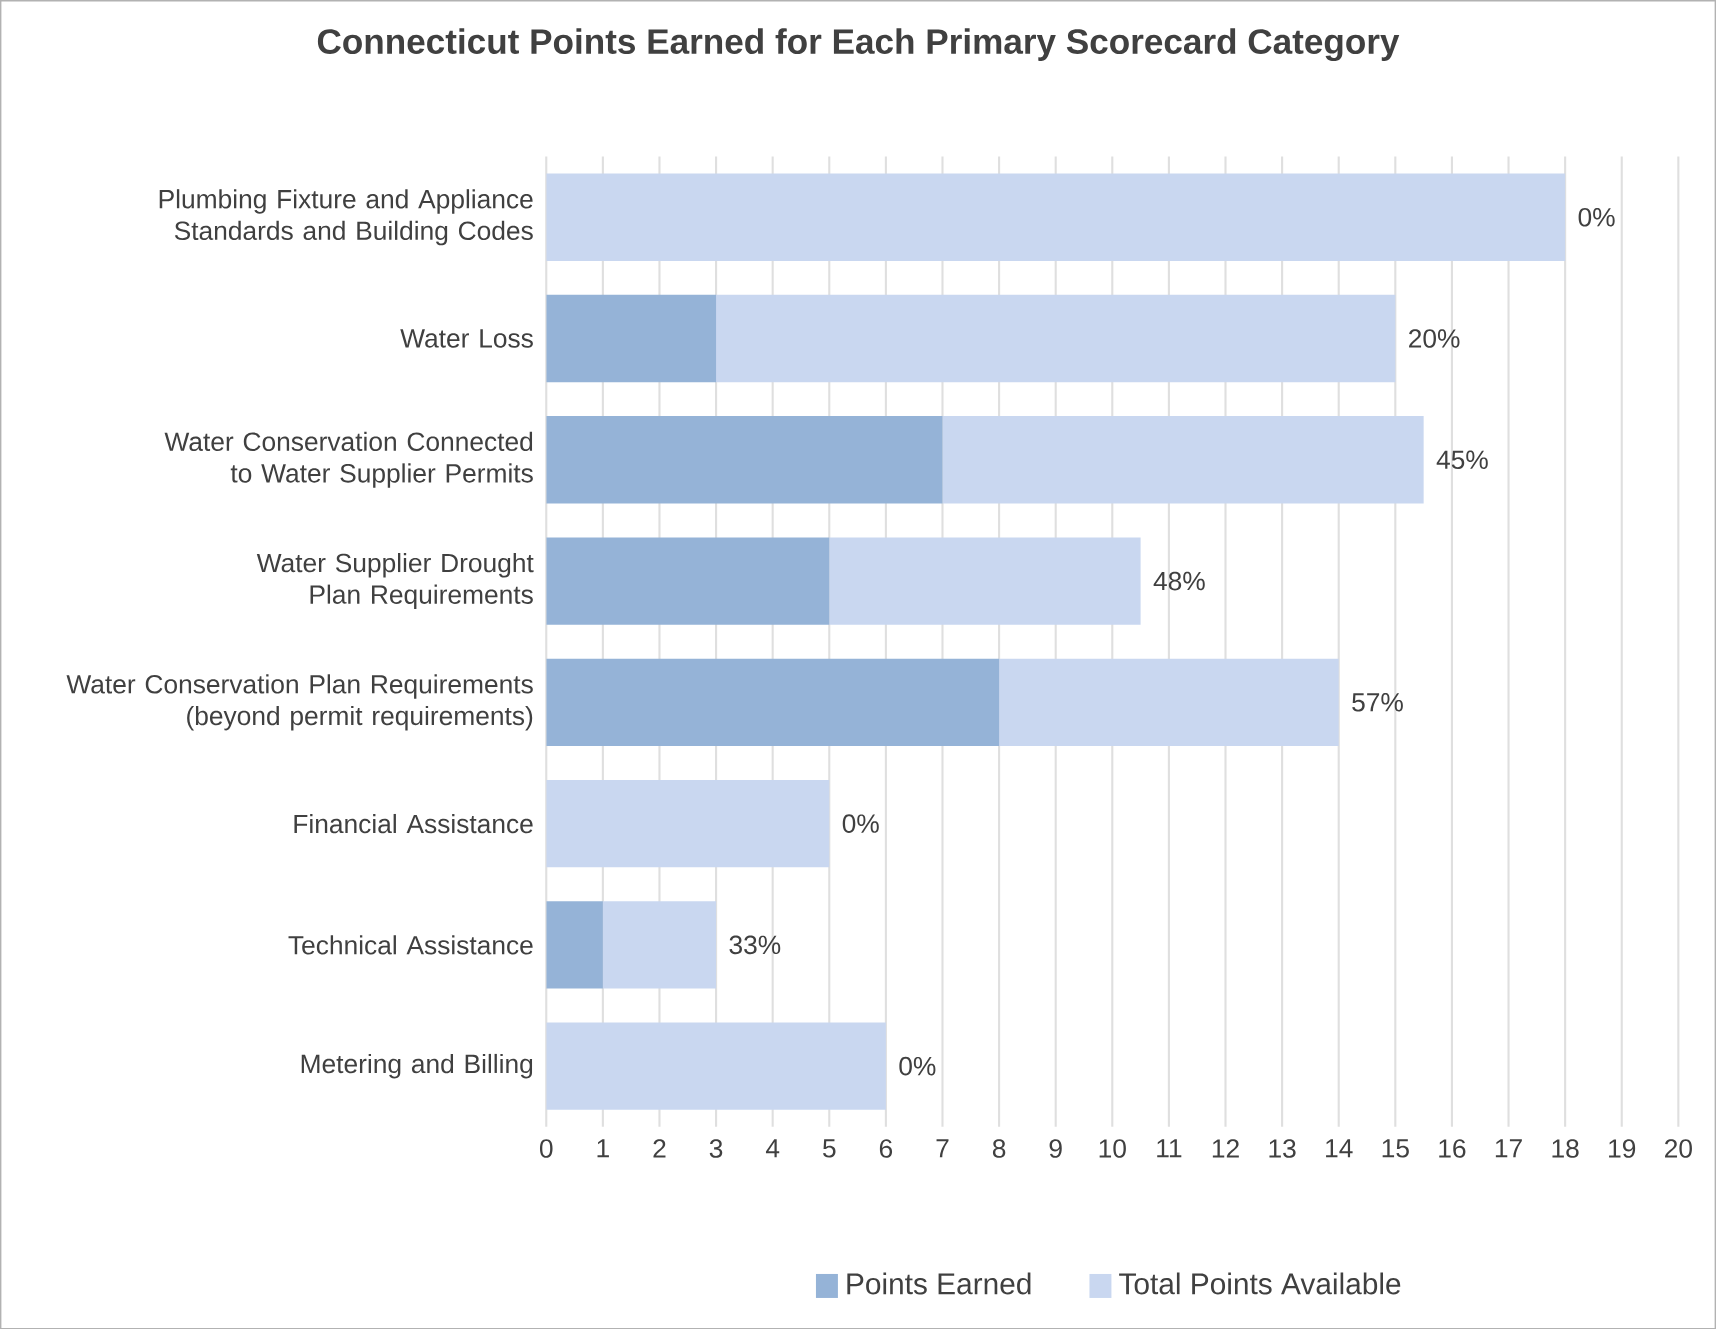  Describe the element at coordinates (466, 338) in the screenshot. I see `y-tick-label: Water Loss` at that location.